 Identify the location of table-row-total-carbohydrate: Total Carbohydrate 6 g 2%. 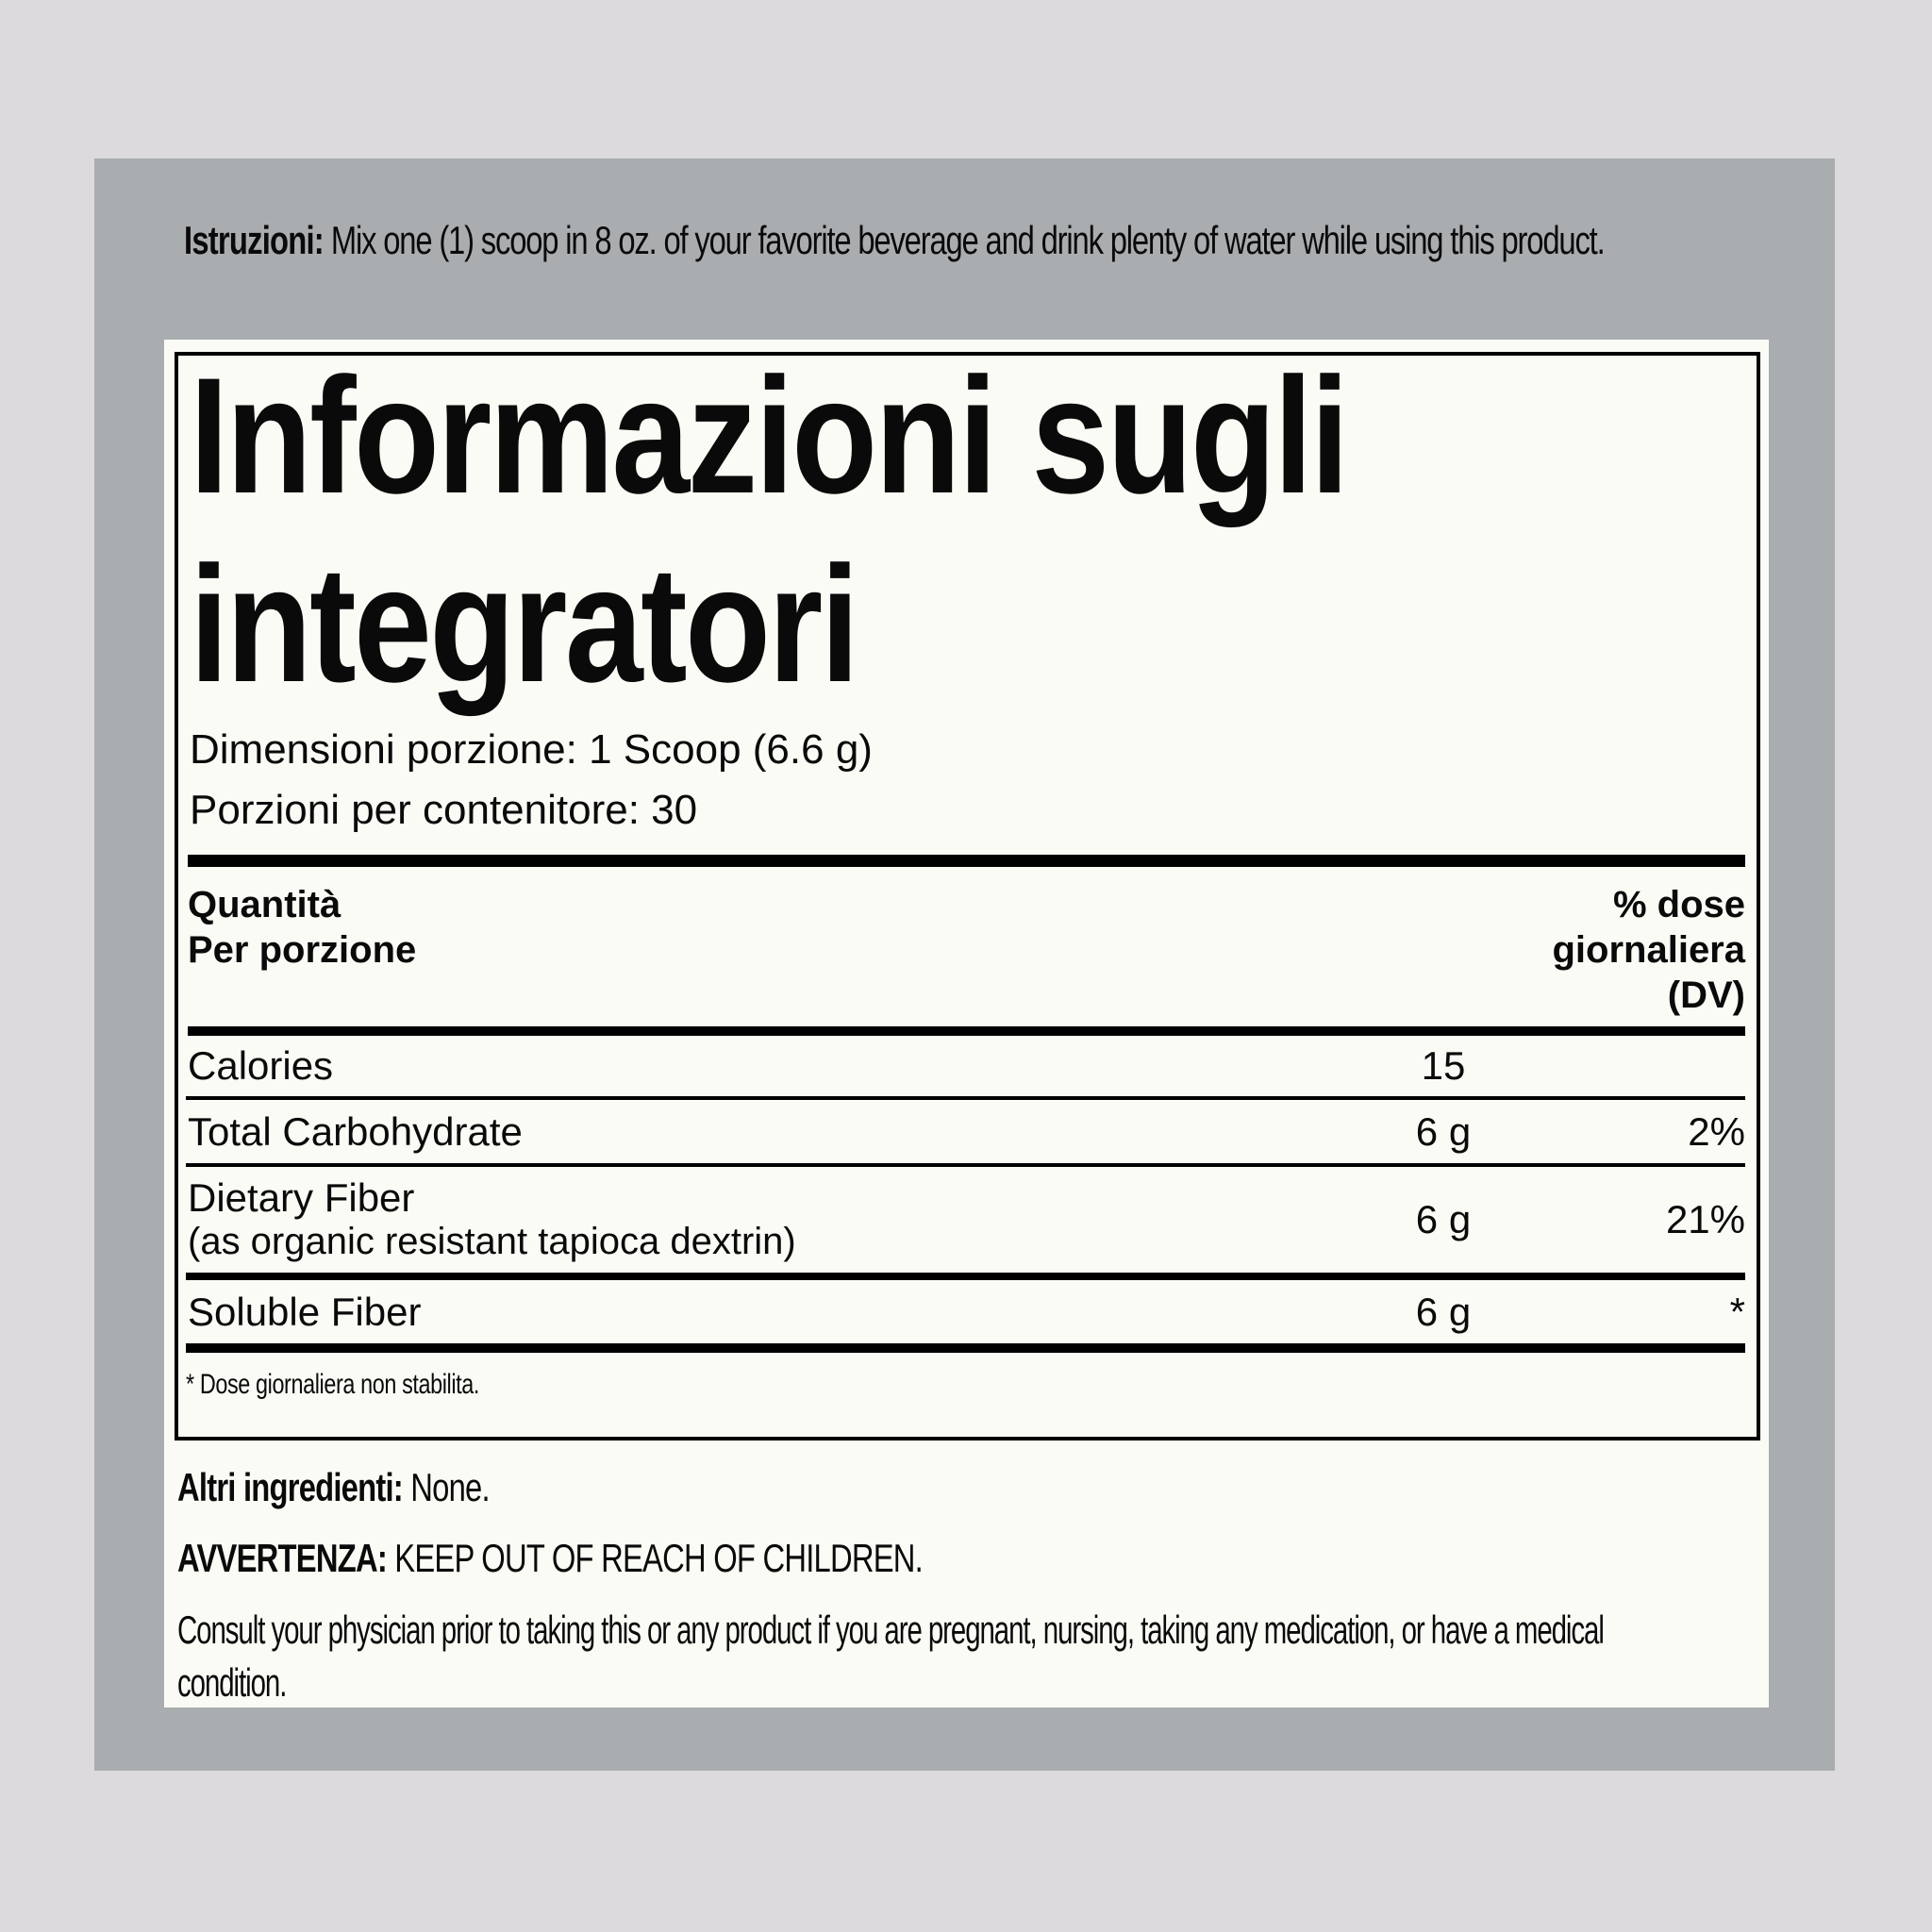
(965, 1133).